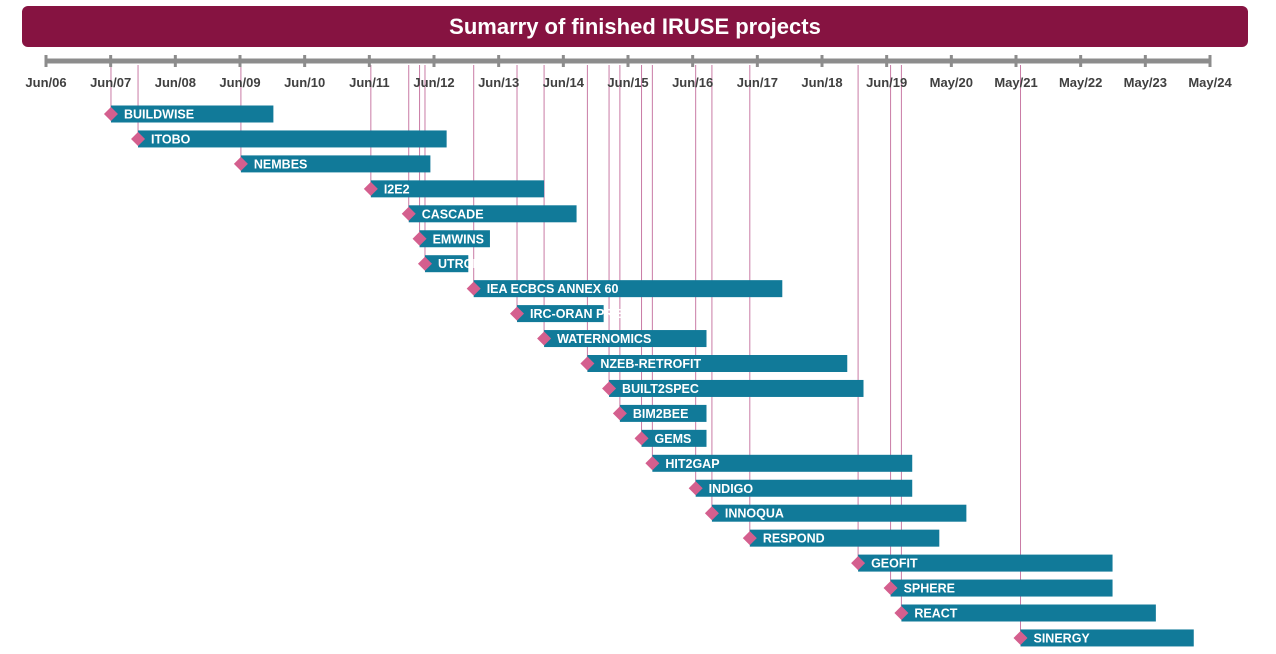 The width and height of the screenshot is (1276, 654). What do you see at coordinates (894, 564) in the screenshot?
I see `project-label: GEOFIT` at bounding box center [894, 564].